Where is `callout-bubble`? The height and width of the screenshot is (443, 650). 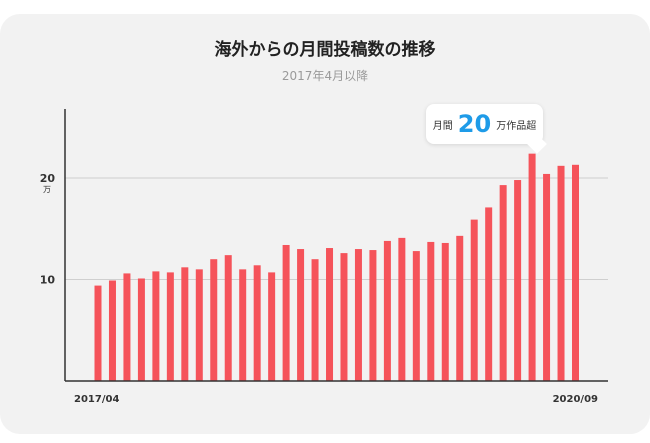 callout-bubble is located at coordinates (484, 124).